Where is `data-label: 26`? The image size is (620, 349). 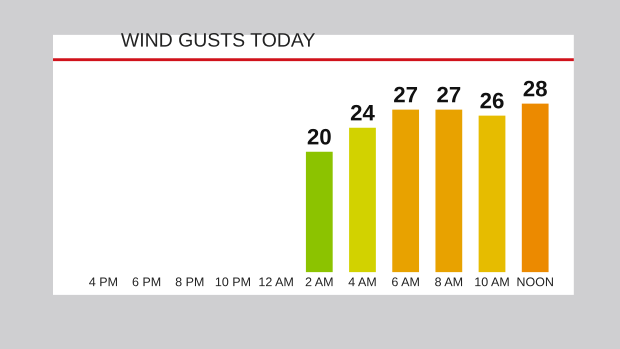
data-label: 26 is located at coordinates (492, 100).